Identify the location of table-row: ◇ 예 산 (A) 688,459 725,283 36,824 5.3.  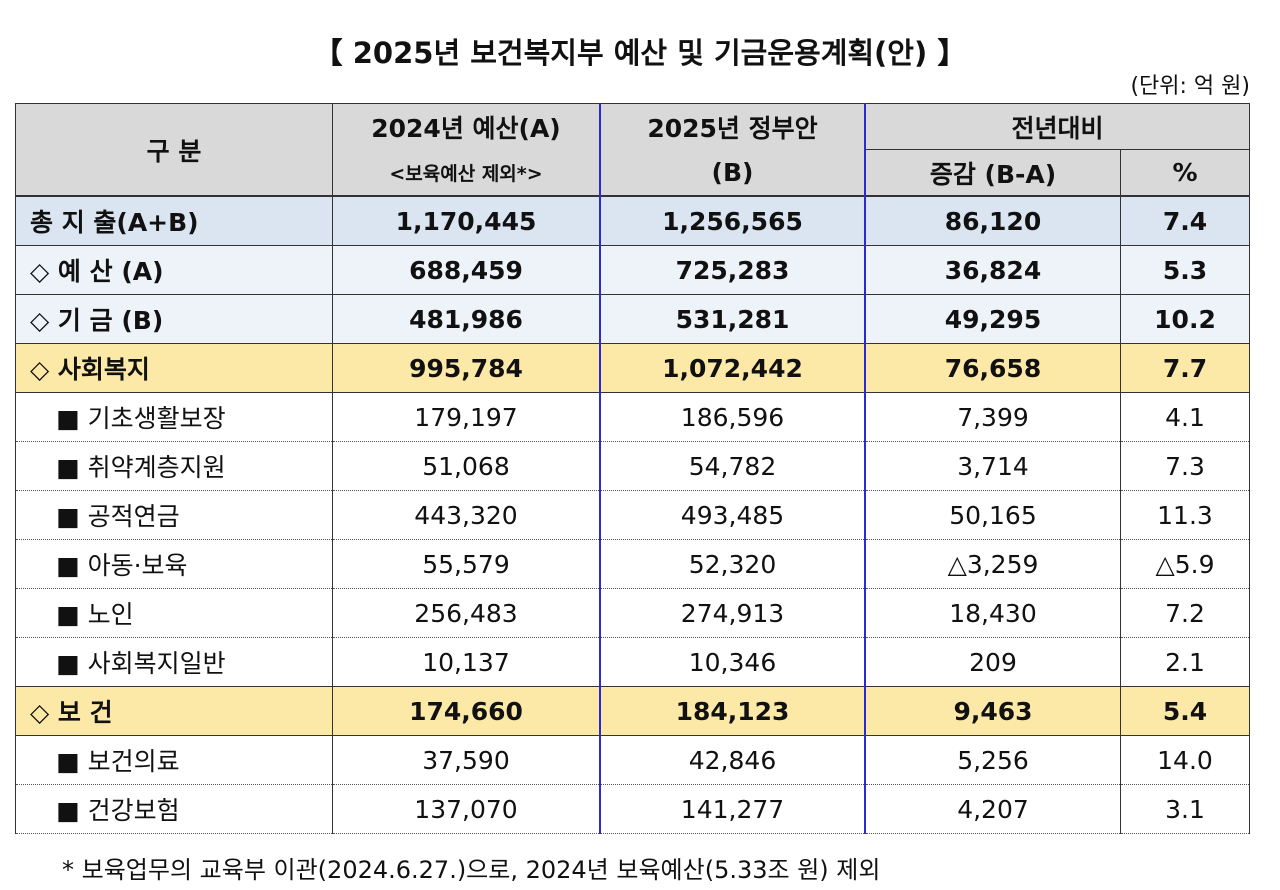
(632, 270).